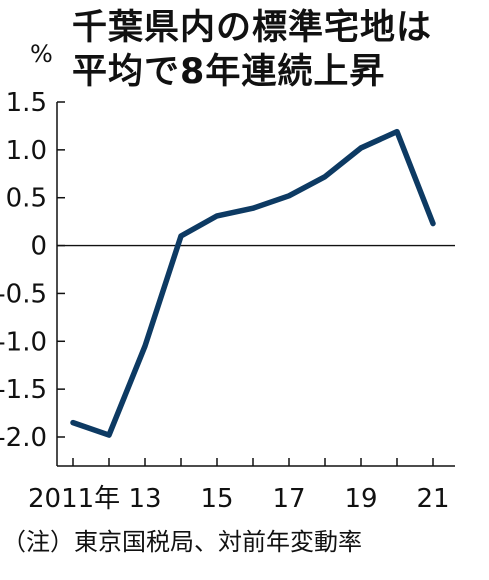 Image resolution: width=489 pixels, height=580 pixels. What do you see at coordinates (288, 499) in the screenshot?
I see `x-tick-label: 17` at bounding box center [288, 499].